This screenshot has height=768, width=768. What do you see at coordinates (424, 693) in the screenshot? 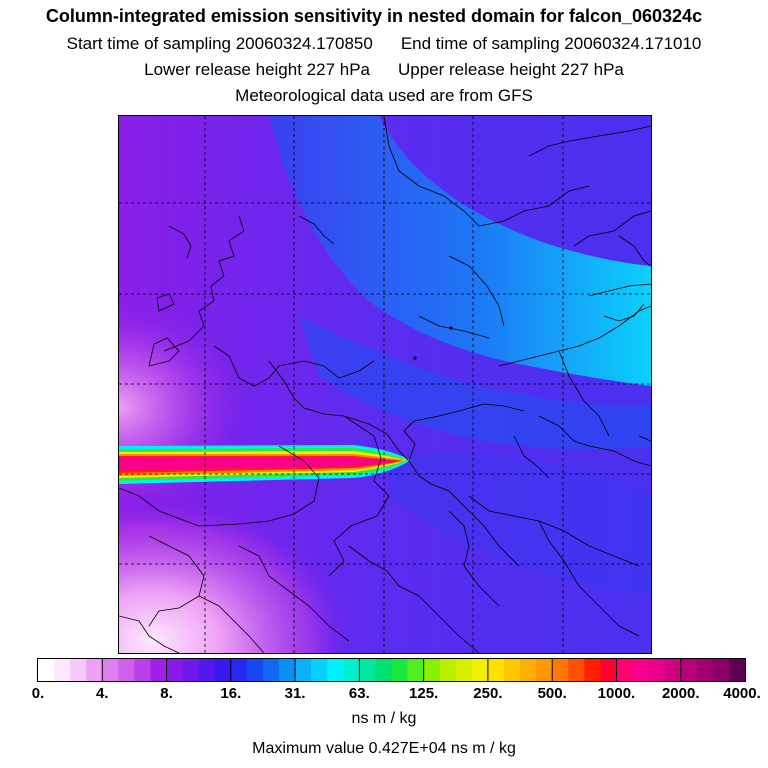
I see `colorbar-label: 125.` at bounding box center [424, 693].